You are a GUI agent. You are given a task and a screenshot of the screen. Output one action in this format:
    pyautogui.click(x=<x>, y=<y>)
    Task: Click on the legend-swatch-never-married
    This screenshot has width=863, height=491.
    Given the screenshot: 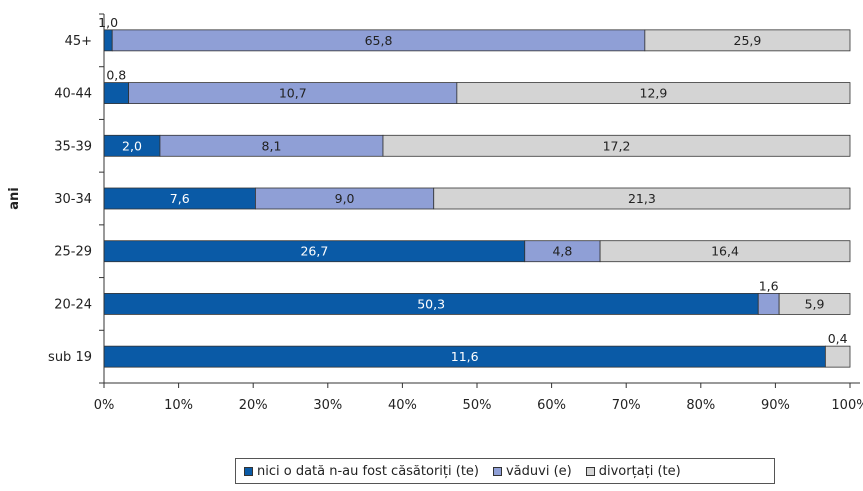 What is the action you would take?
    pyautogui.click(x=248, y=471)
    